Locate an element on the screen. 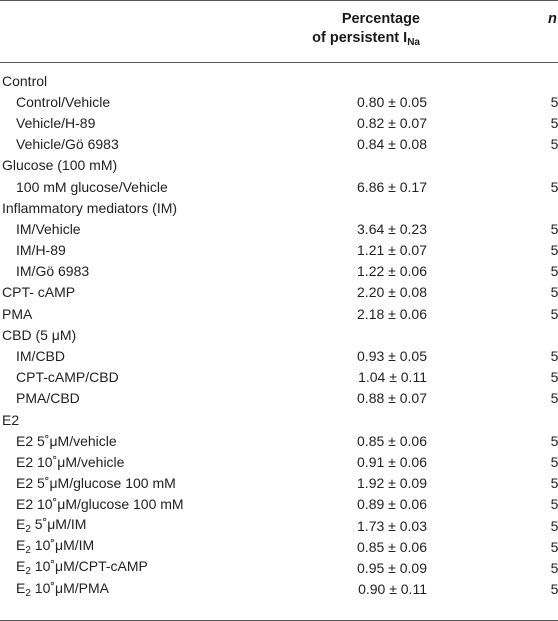  column-header-percentage: Percentage of persistent INa is located at coordinates (320, 31).